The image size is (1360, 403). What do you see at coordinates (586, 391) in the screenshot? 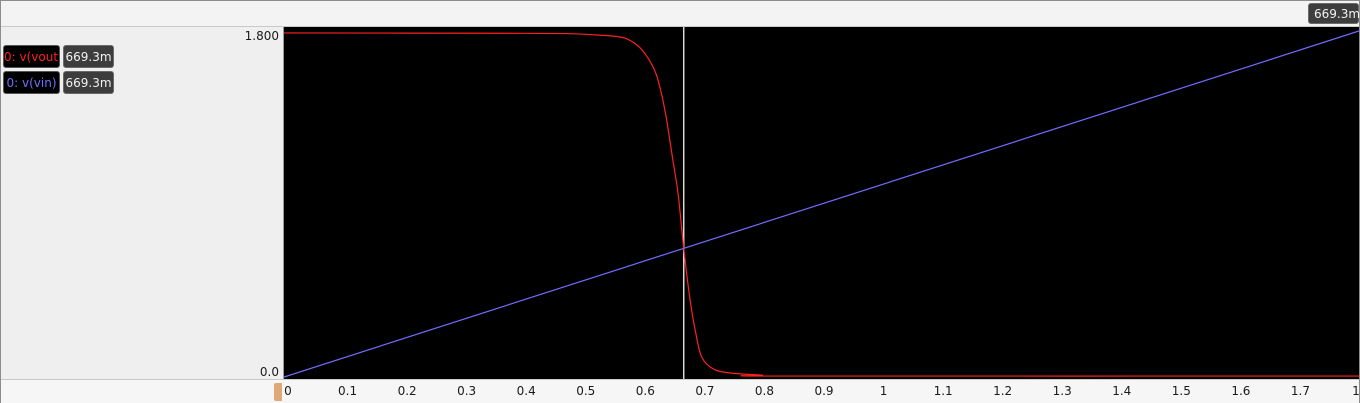
I see `x-tick-label: 0.5` at bounding box center [586, 391].